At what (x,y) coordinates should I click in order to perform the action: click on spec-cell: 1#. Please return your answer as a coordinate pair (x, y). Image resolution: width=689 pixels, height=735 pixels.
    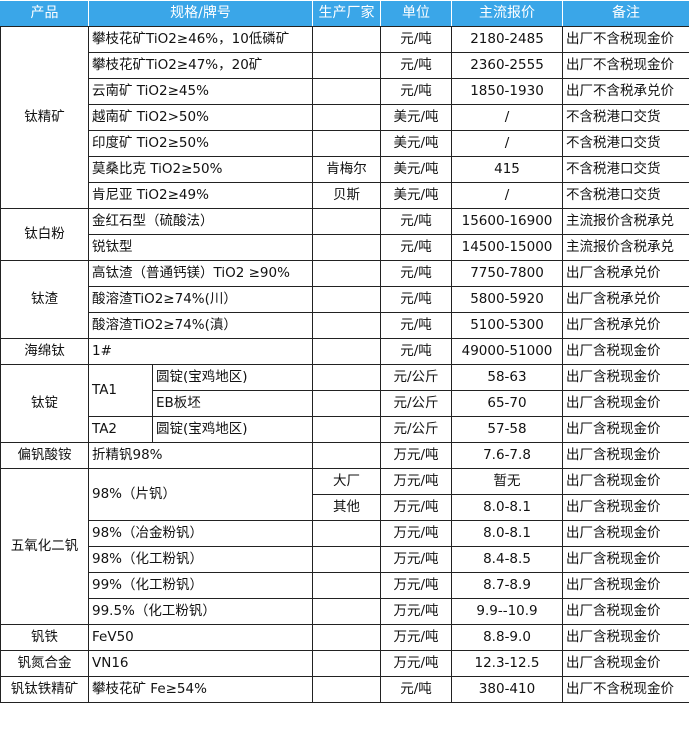
    Looking at the image, I should click on (200, 351).